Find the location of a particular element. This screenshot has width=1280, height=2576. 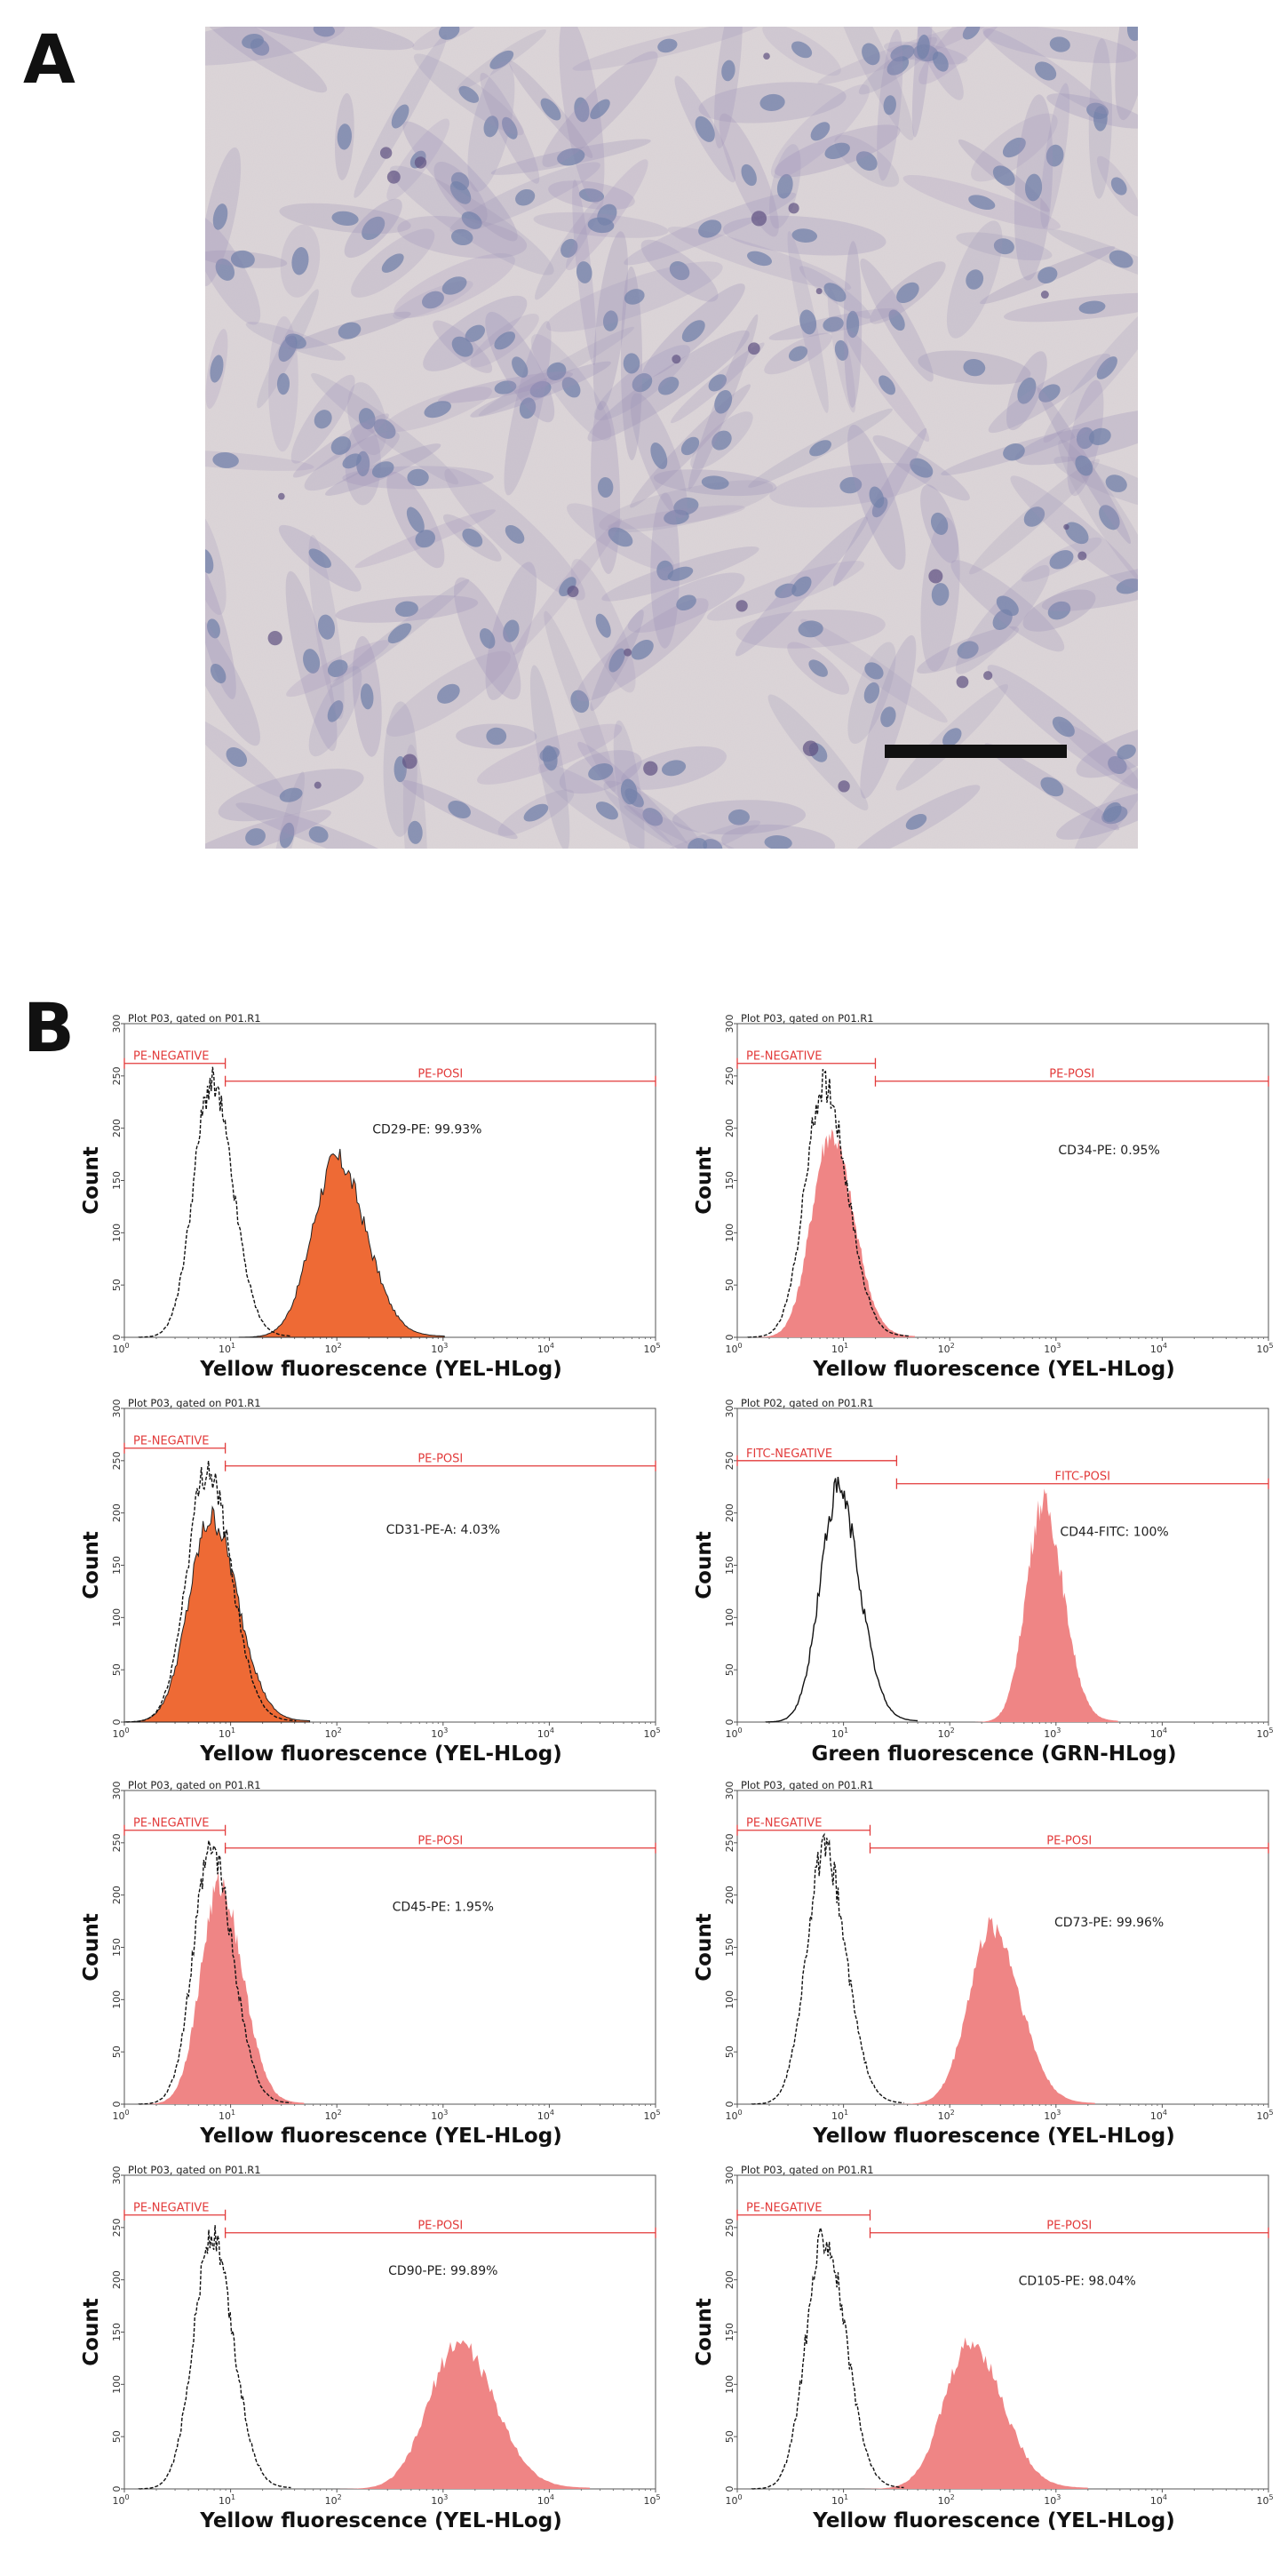

percent-annotation: CD105-PE: 98.04% is located at coordinates (1077, 2282).